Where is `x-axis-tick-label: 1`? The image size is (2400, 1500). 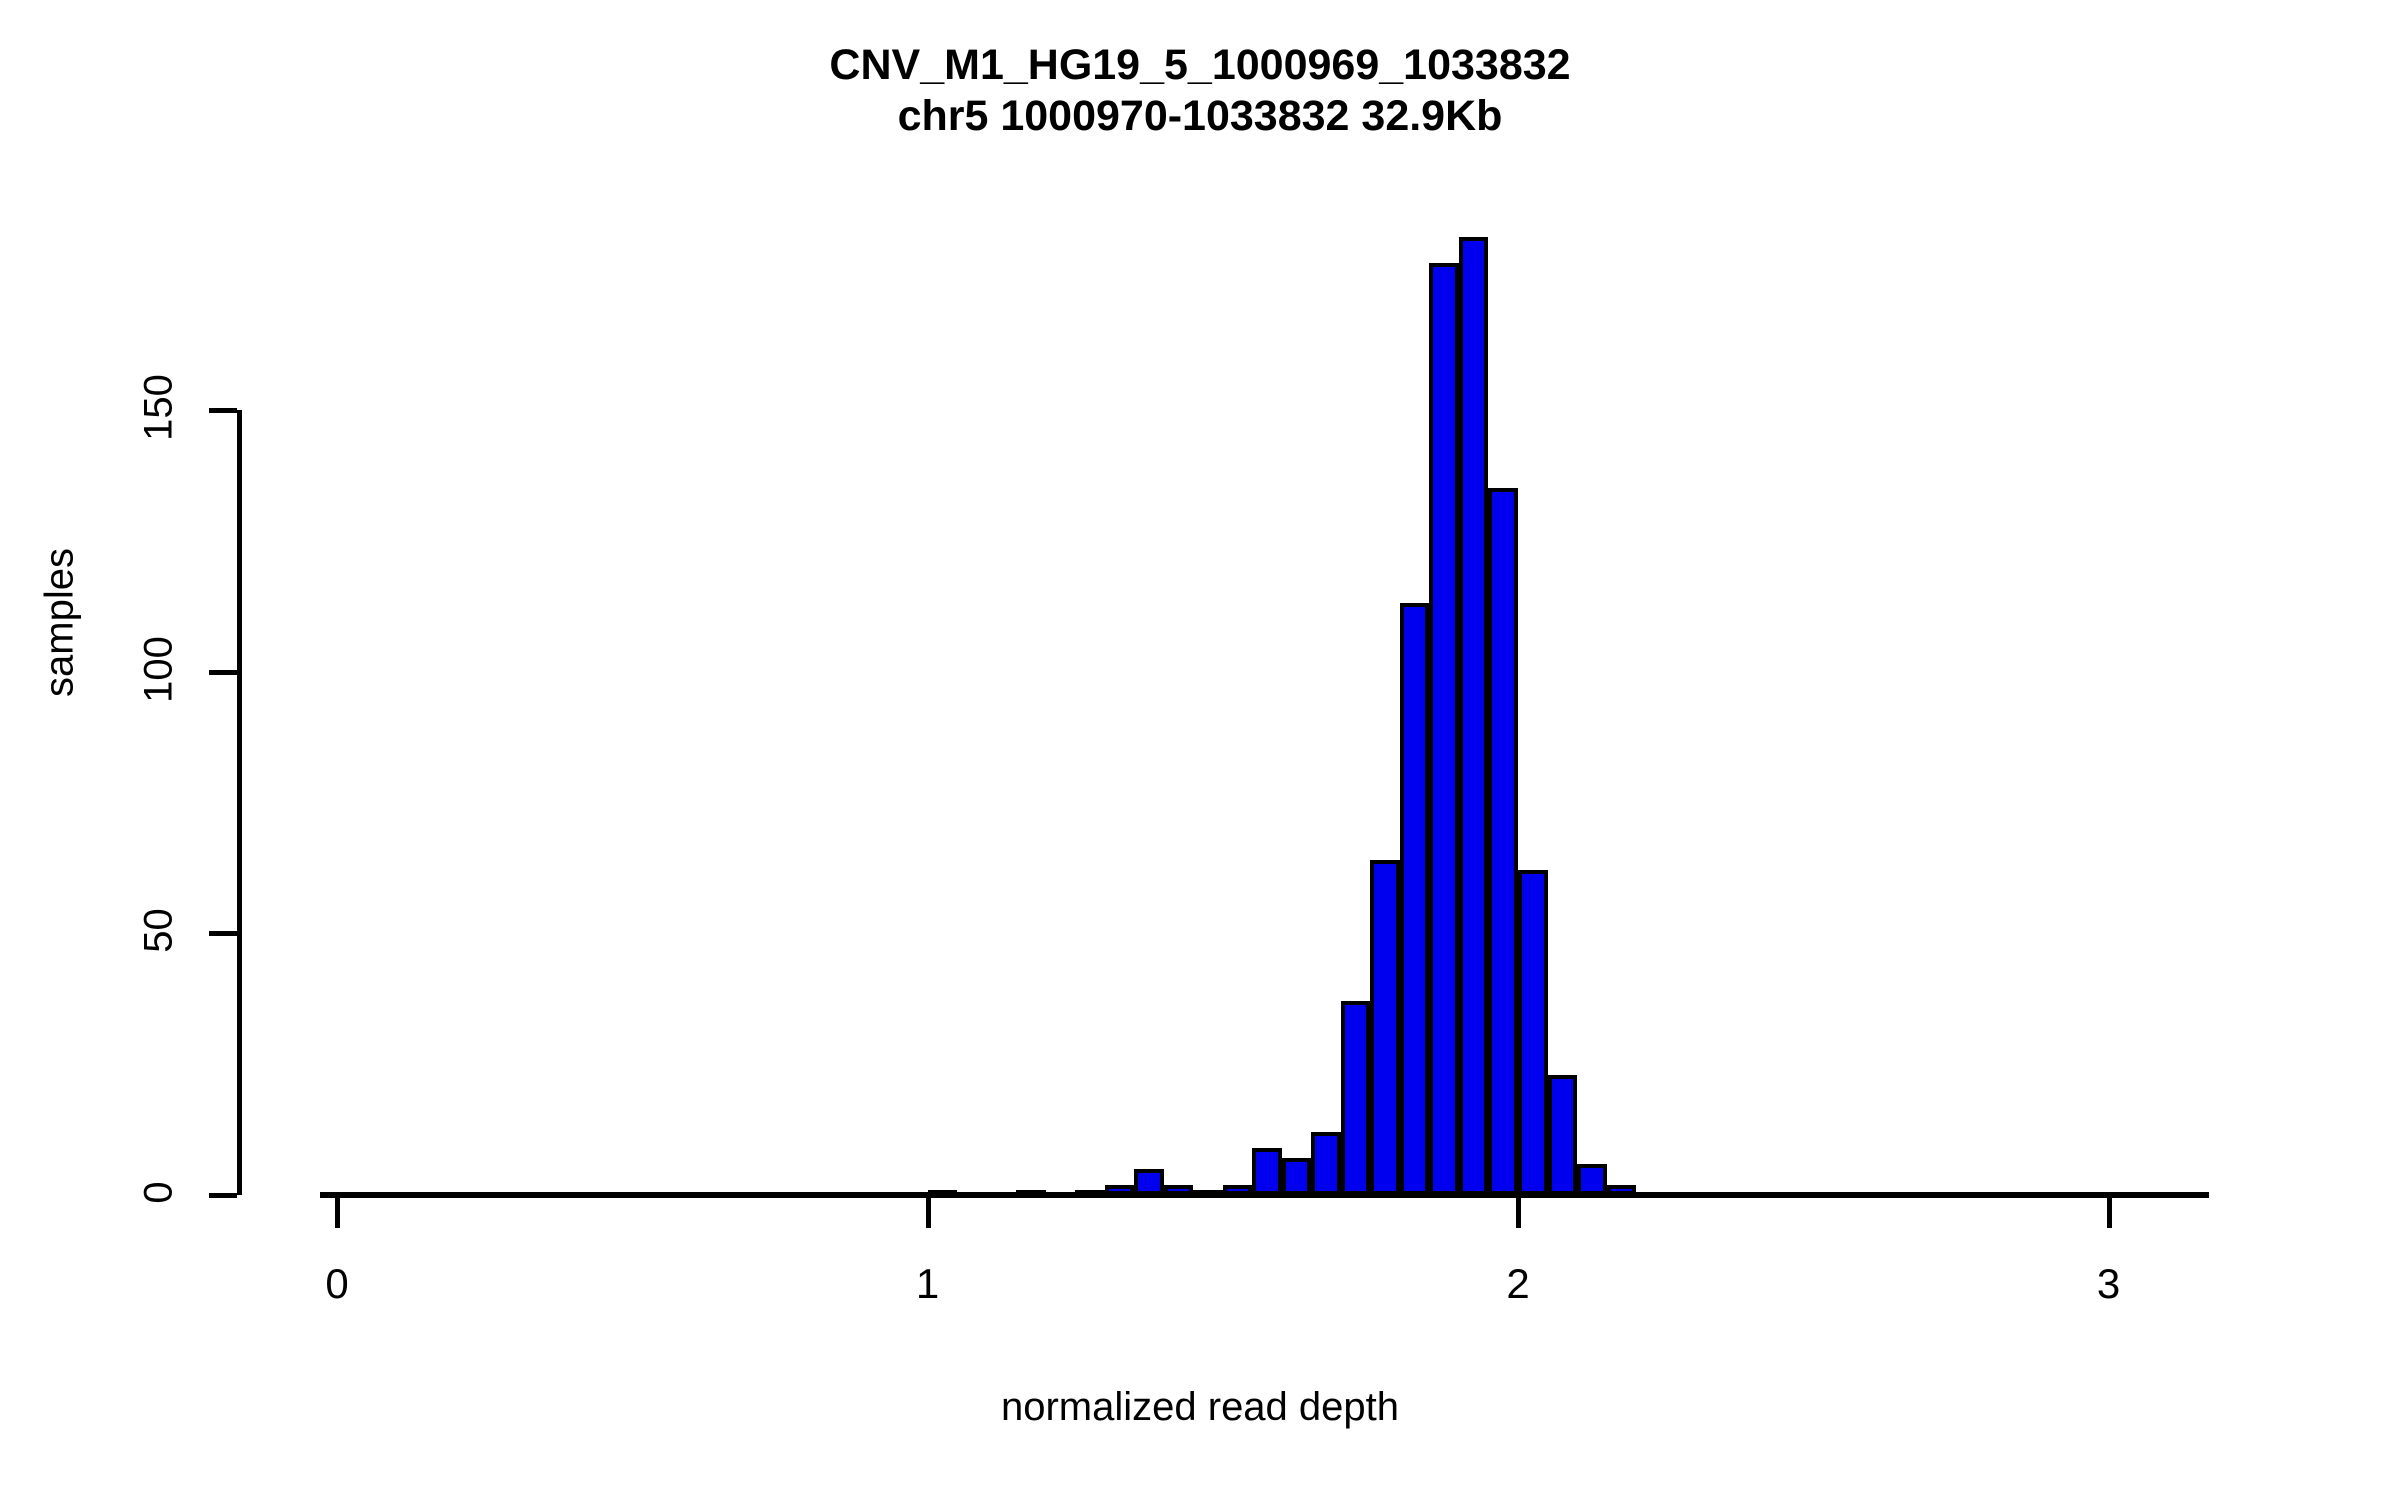 x-axis-tick-label: 1 is located at coordinates (927, 1283).